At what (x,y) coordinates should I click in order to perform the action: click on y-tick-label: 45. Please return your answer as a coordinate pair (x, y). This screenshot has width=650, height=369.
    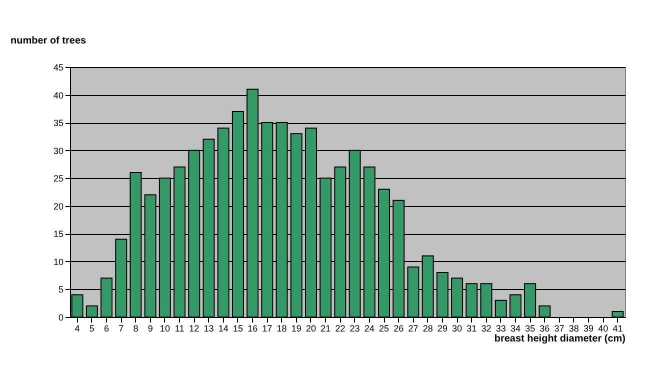
    Looking at the image, I should click on (58, 67).